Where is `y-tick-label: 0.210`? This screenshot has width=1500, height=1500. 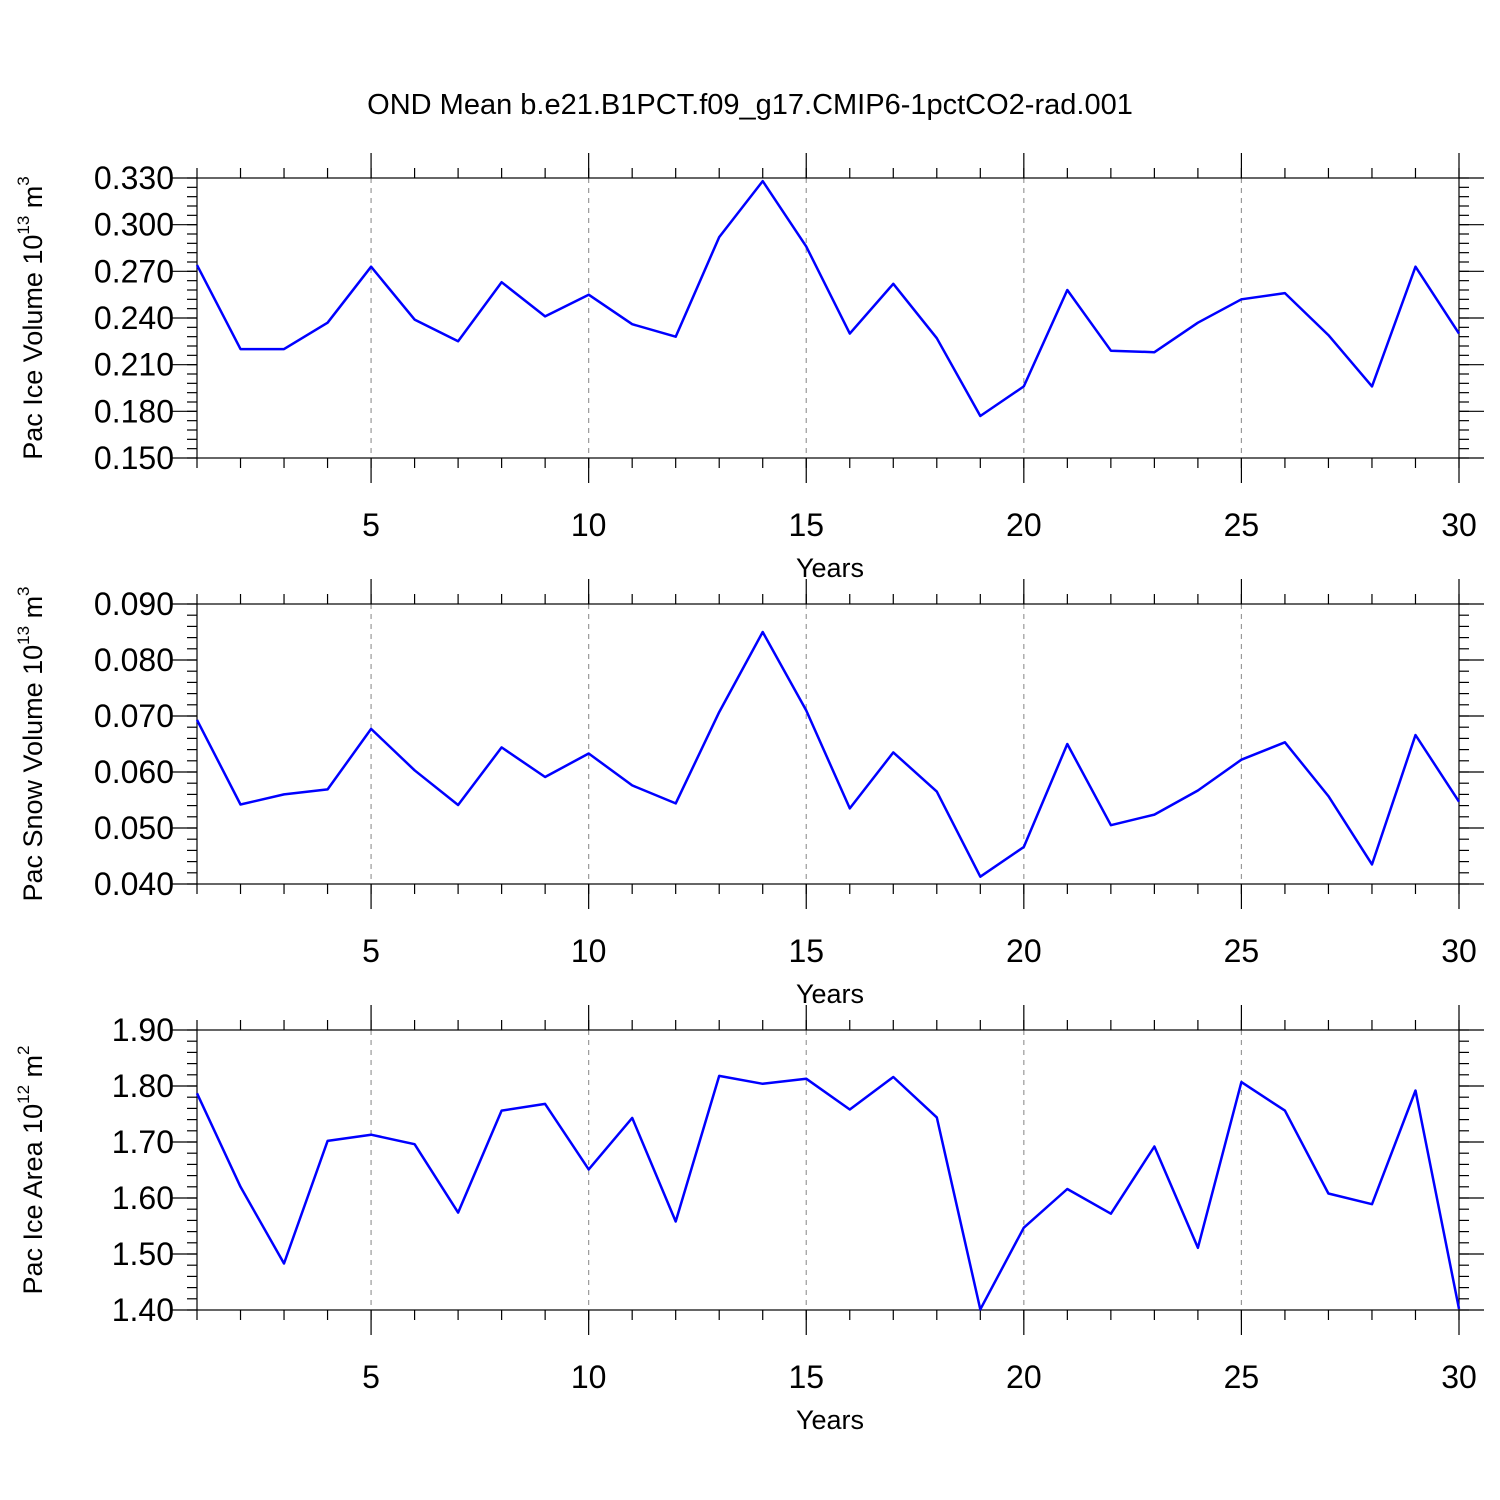 y-tick-label: 0.210 is located at coordinates (134, 365).